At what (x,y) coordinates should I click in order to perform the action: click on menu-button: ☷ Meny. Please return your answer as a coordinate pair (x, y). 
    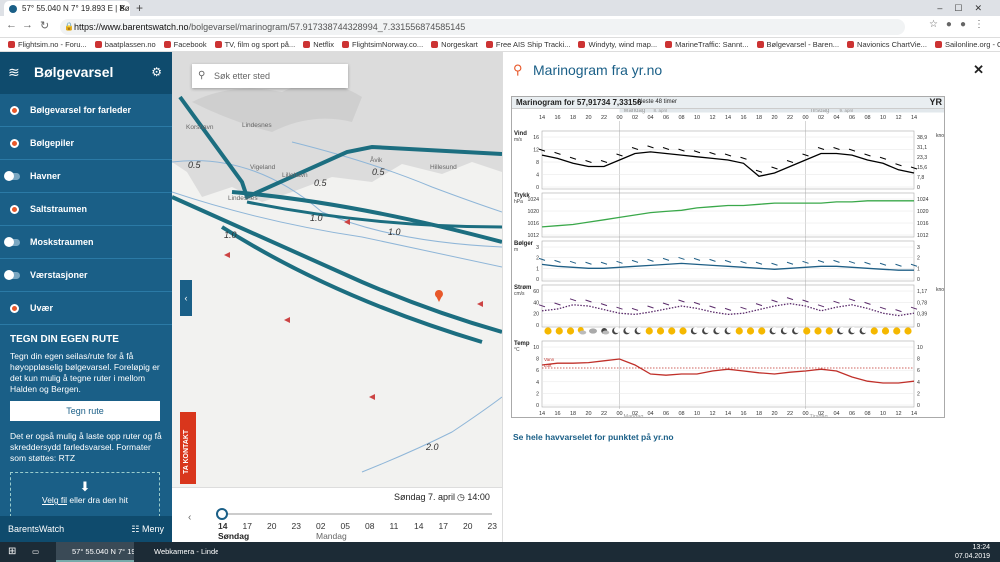
    Looking at the image, I should click on (147, 529).